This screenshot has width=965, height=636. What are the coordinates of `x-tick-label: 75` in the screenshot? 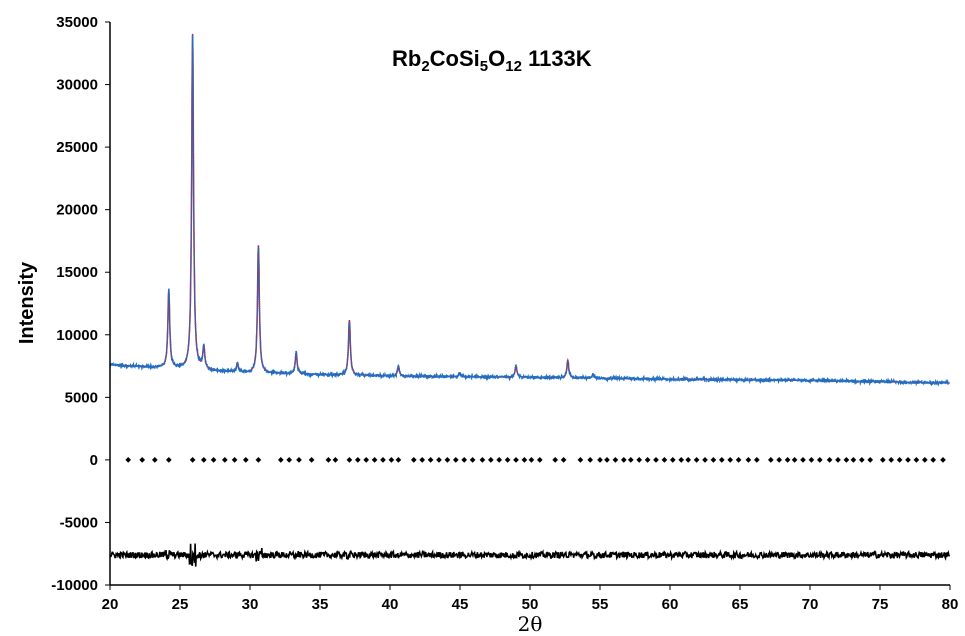 It's located at (880, 604).